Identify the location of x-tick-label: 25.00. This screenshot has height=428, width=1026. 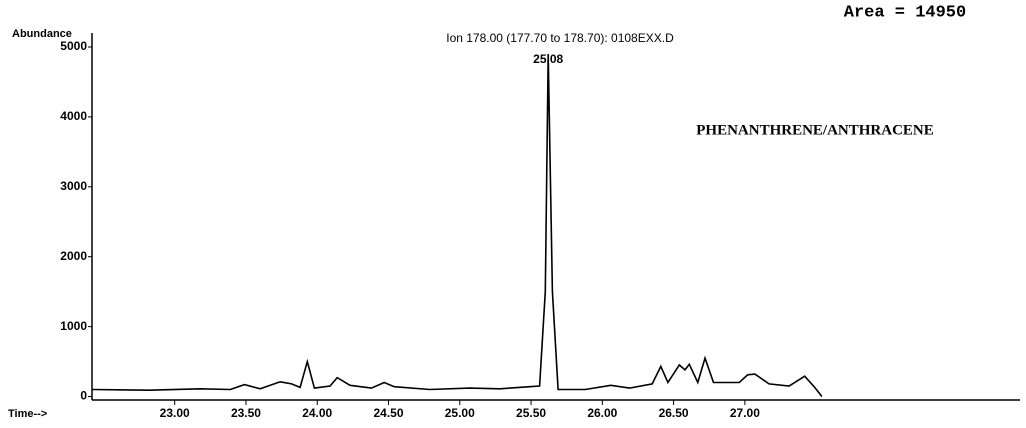
(460, 413).